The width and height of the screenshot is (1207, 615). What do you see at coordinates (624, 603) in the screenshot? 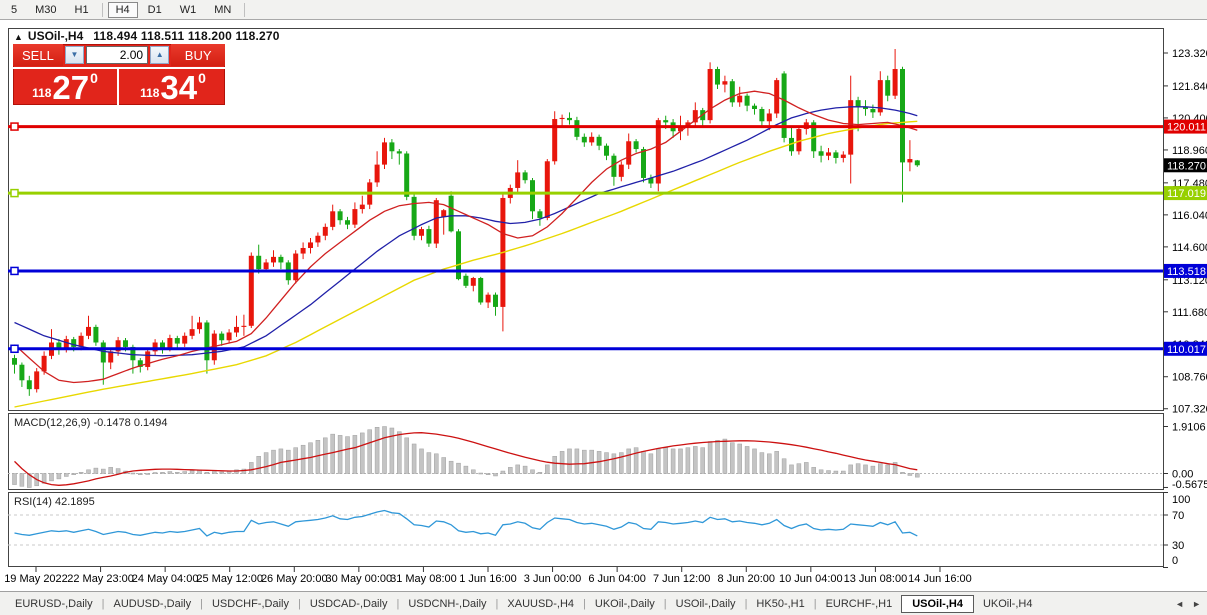
I see `chart-tab-ukoil-daily: UKOil-,Daily` at bounding box center [624, 603].